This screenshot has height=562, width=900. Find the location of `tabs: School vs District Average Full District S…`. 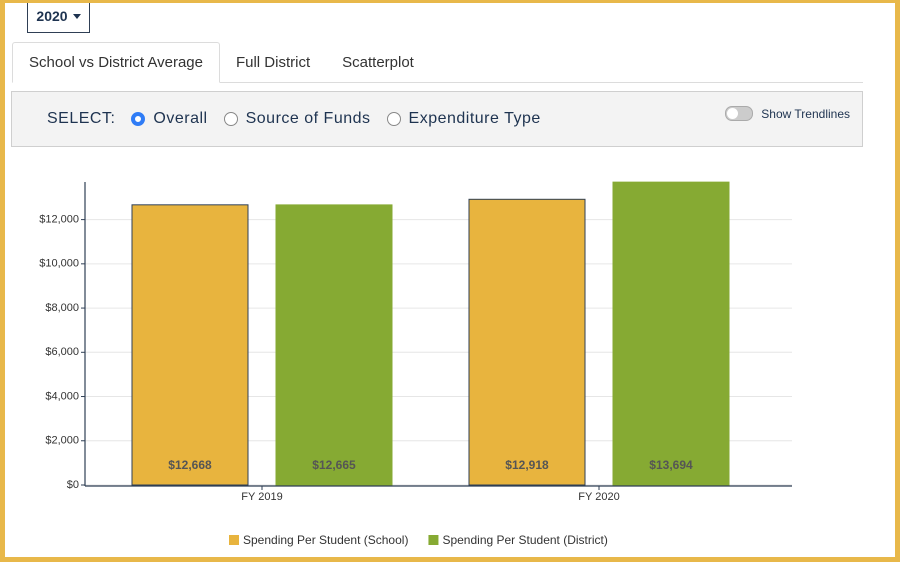

tabs: School vs District Average Full District S… is located at coordinates (437, 62).